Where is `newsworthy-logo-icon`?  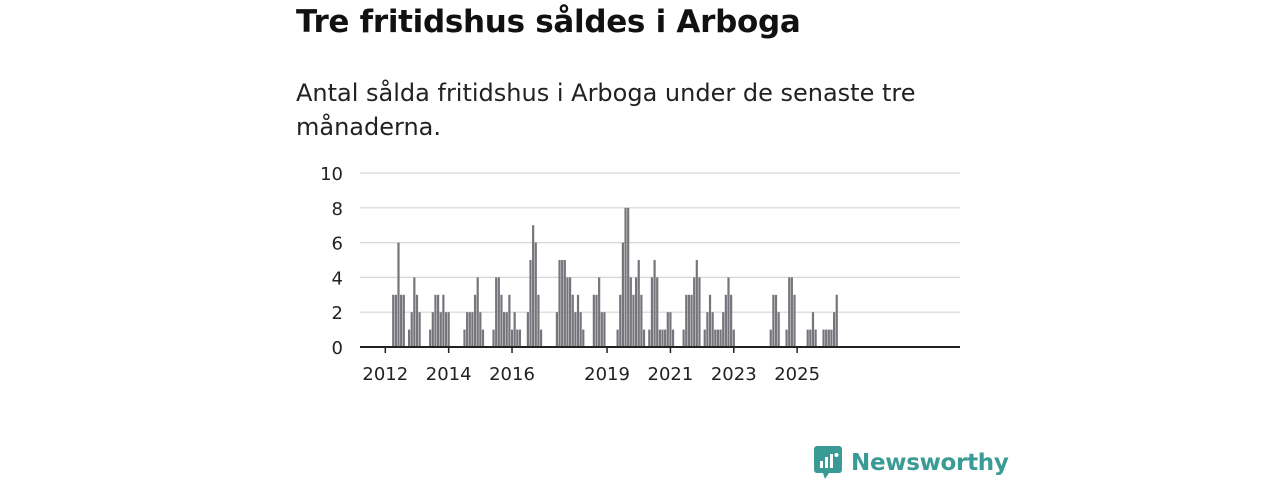
newsworthy-logo-icon is located at coordinates (828, 462).